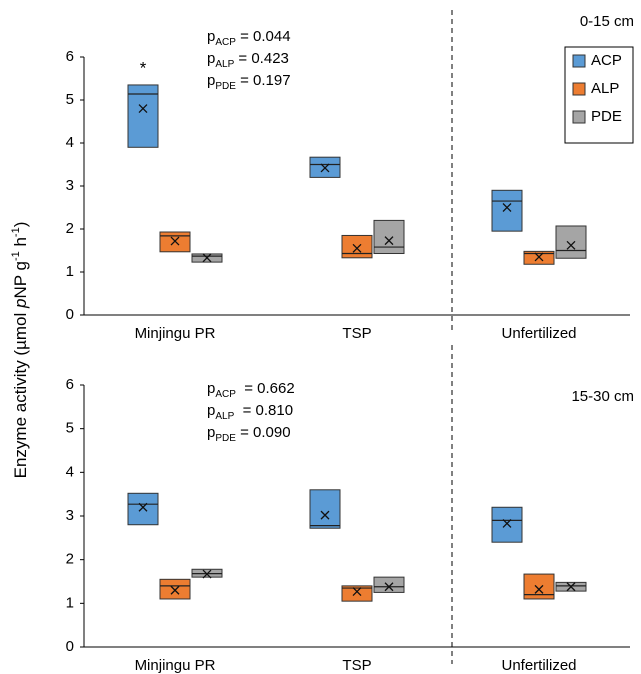  What do you see at coordinates (607, 21) in the screenshot?
I see `panel-label: 0-15 cm` at bounding box center [607, 21].